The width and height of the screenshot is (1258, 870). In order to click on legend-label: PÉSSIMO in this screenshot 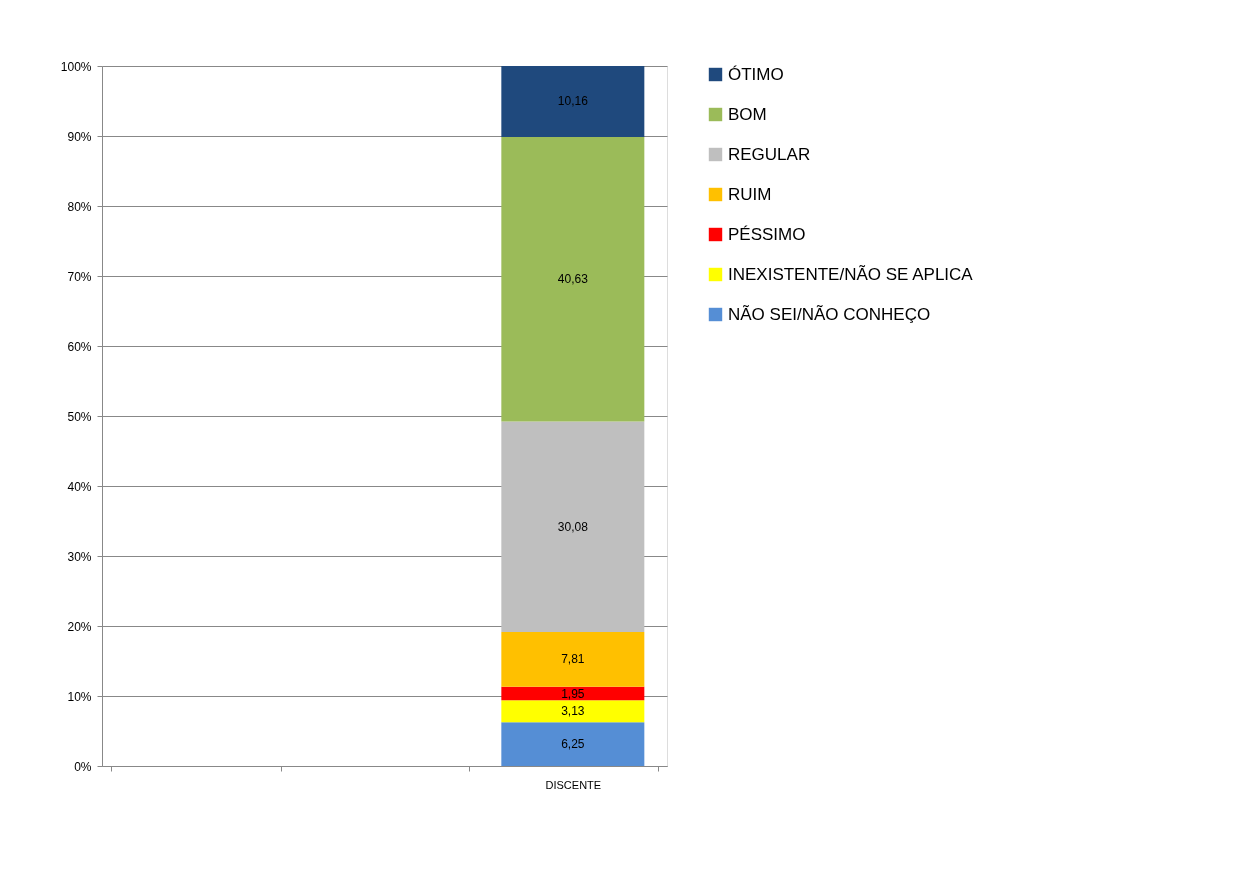, I will do `click(767, 234)`.